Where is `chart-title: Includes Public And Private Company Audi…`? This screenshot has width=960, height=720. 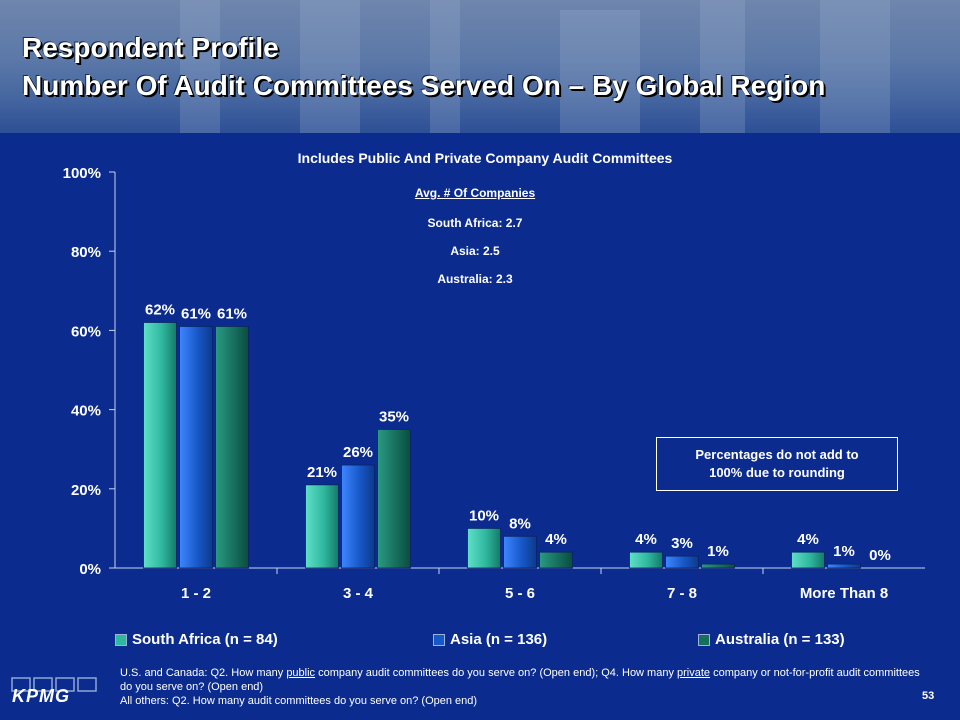 chart-title: Includes Public And Private Company Audi… is located at coordinates (485, 158).